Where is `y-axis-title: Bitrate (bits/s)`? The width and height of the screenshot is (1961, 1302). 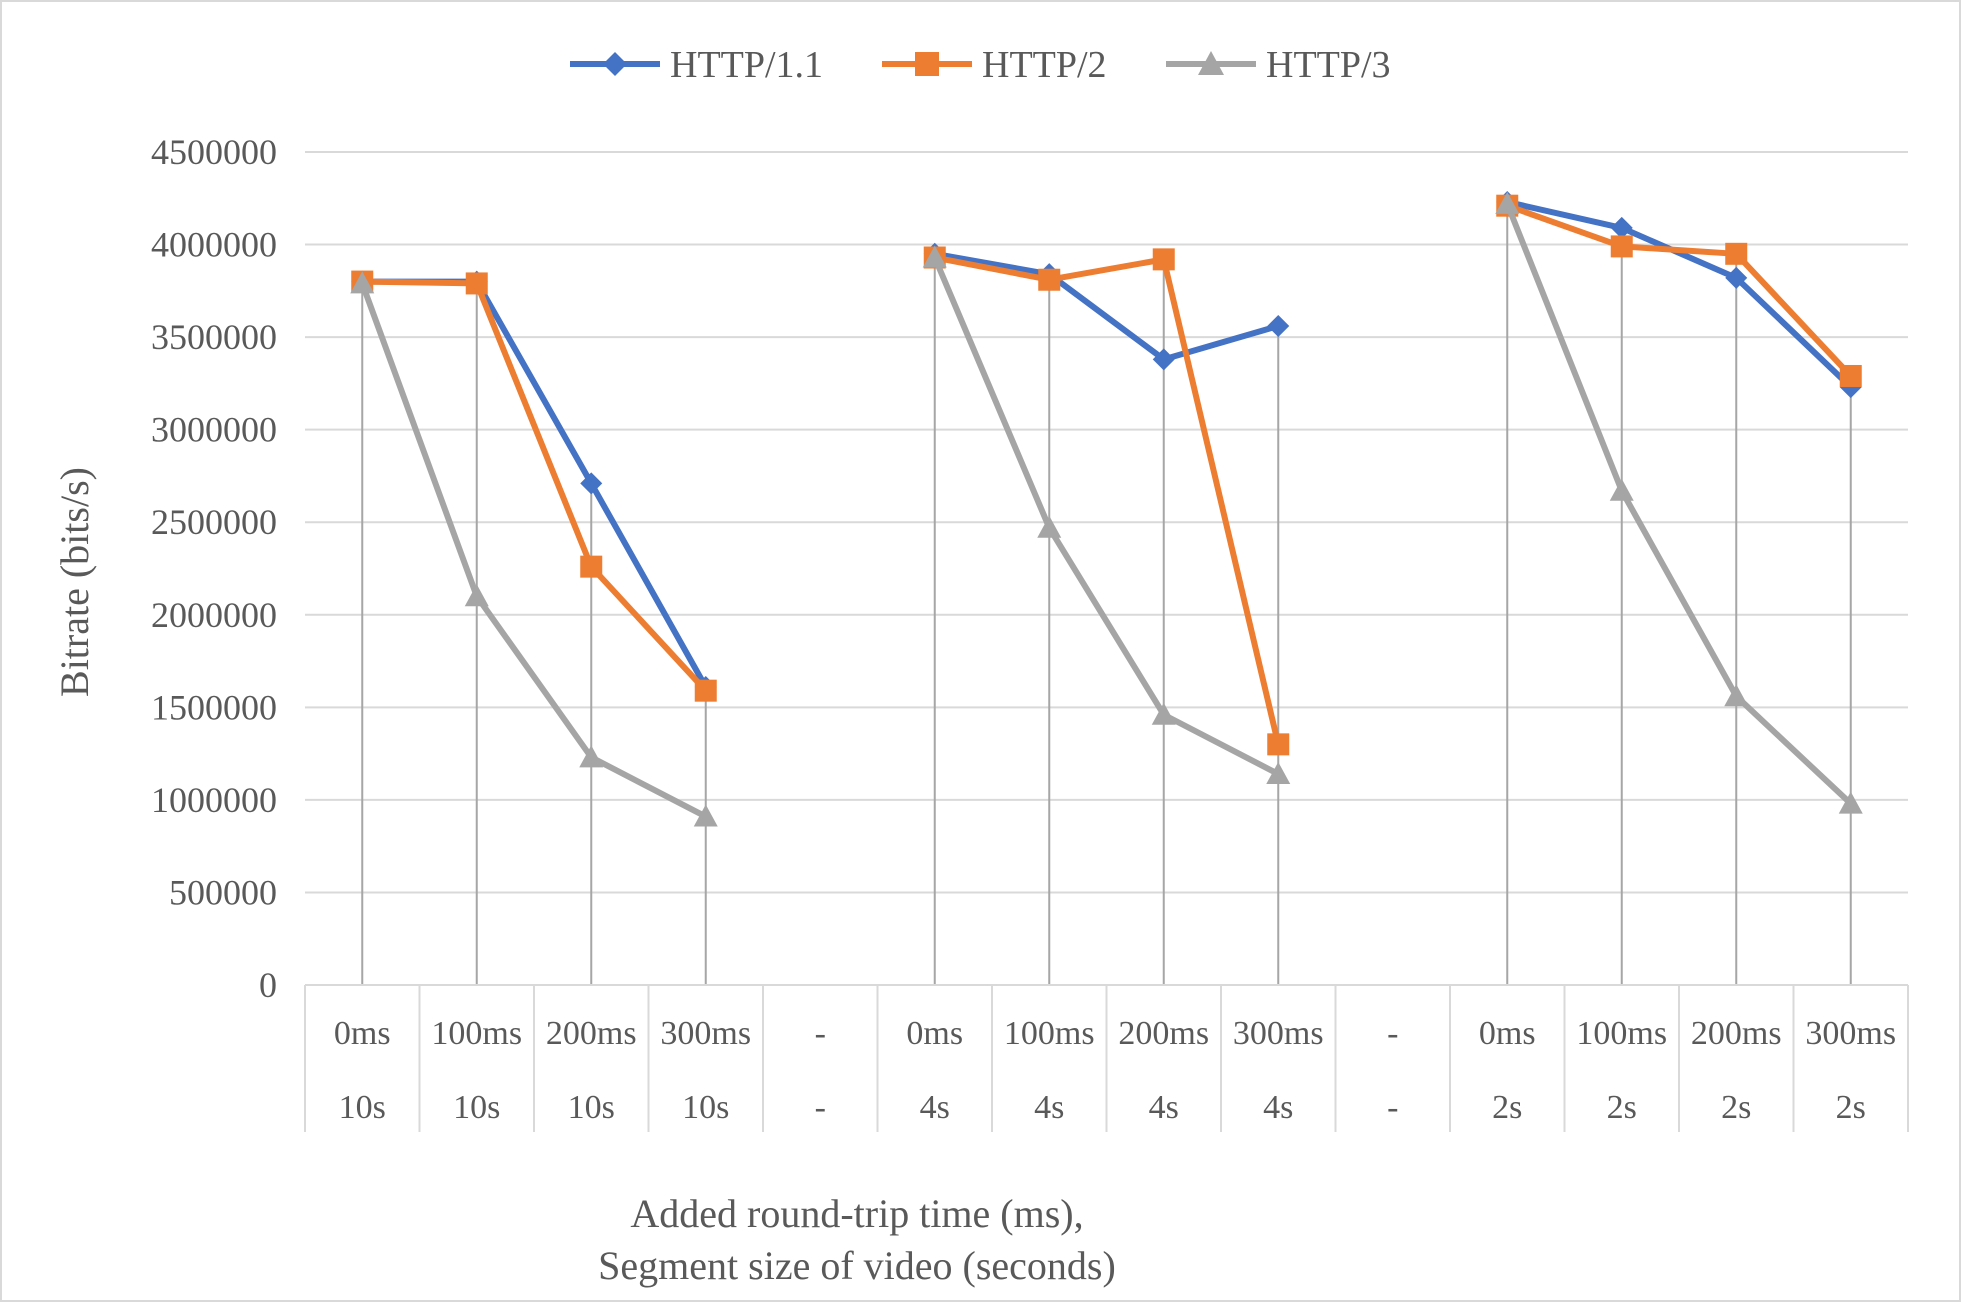
y-axis-title: Bitrate (bits/s) is located at coordinates (74, 582).